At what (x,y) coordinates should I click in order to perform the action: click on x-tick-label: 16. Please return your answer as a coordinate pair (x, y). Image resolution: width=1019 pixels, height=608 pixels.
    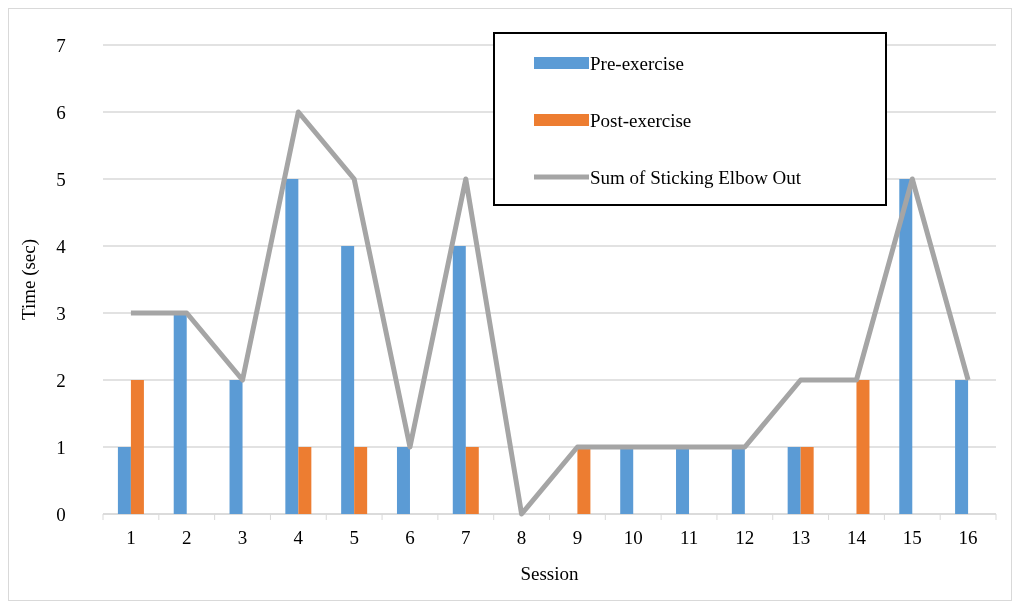
    Looking at the image, I should click on (968, 537).